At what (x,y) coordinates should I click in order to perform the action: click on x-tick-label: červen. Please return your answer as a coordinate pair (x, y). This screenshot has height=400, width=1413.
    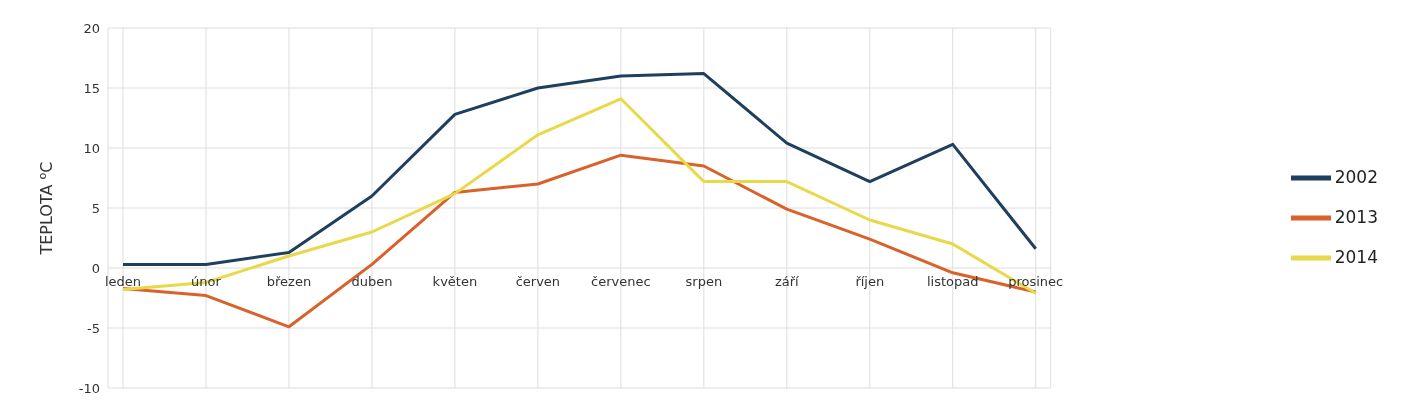
    Looking at the image, I should click on (538, 281).